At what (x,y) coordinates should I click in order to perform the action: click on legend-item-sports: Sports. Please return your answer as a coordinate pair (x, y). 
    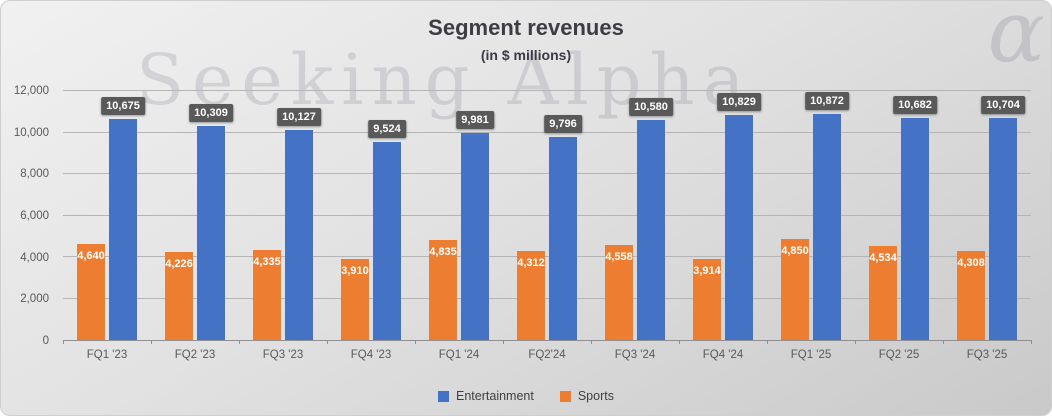
    Looking at the image, I should click on (586, 396).